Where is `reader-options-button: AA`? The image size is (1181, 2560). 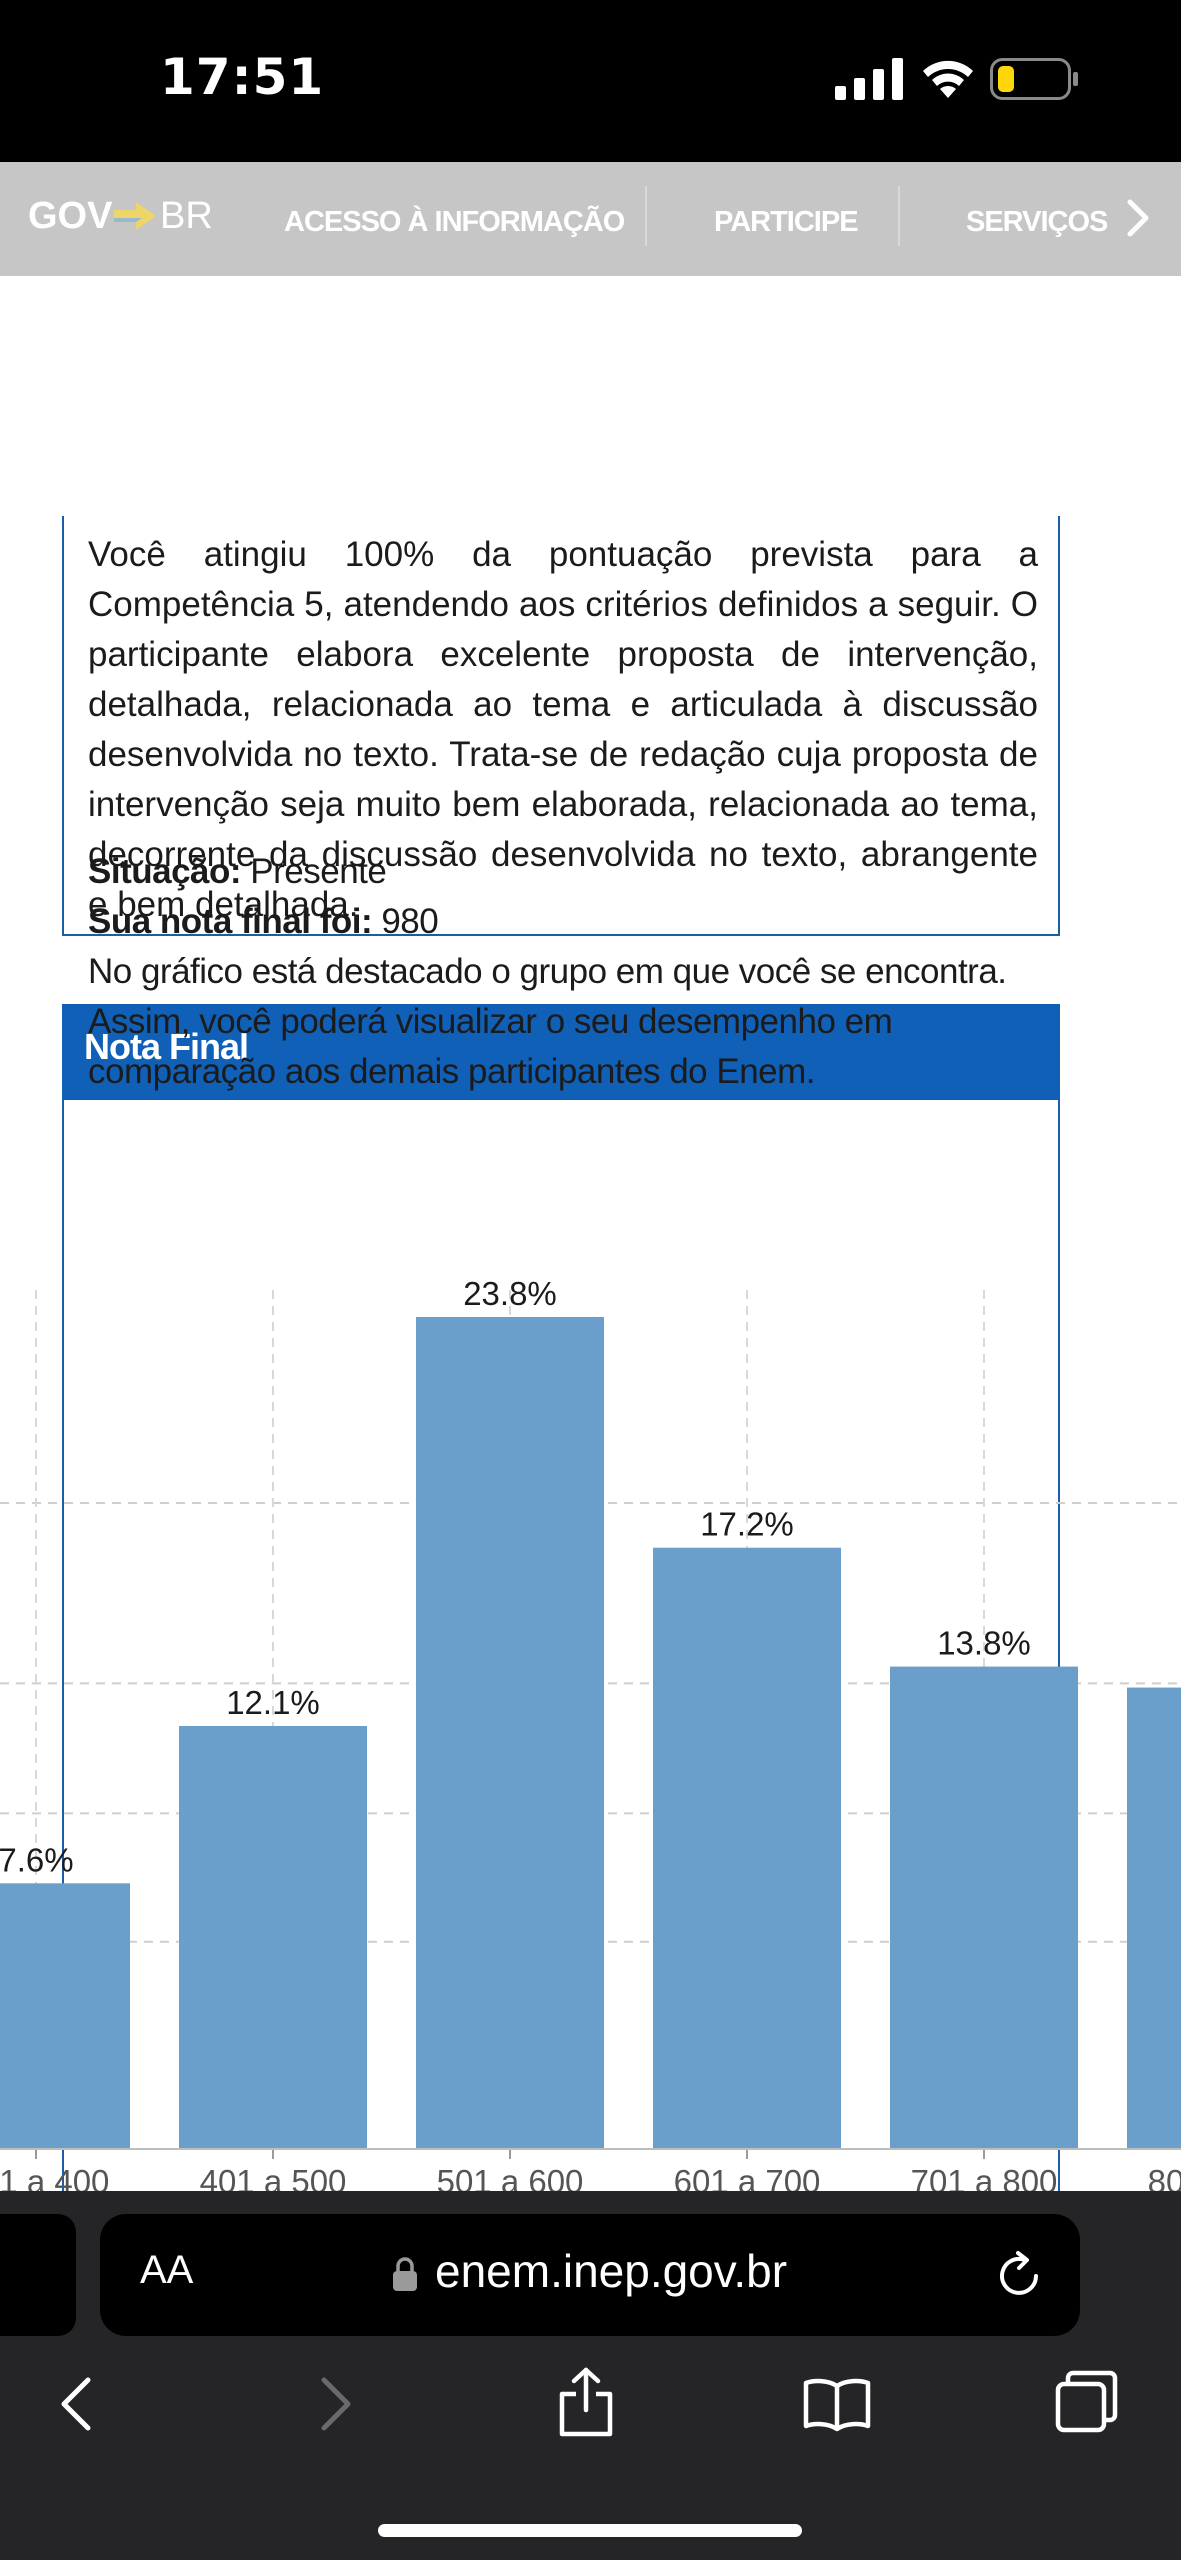
reader-options-button: AA is located at coordinates (167, 2270).